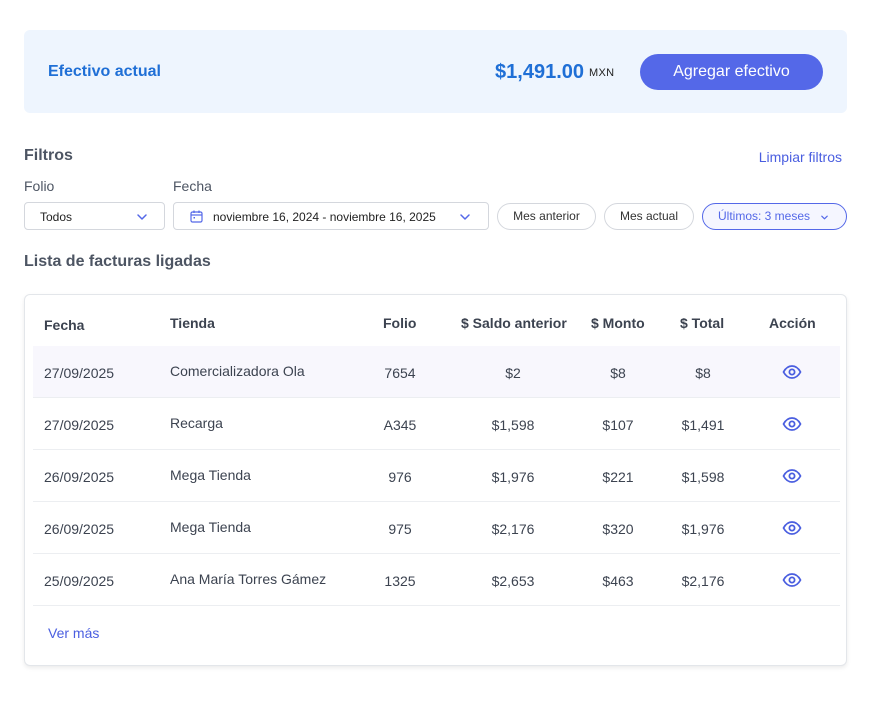  I want to click on cell-total: $1,491, so click(703, 425).